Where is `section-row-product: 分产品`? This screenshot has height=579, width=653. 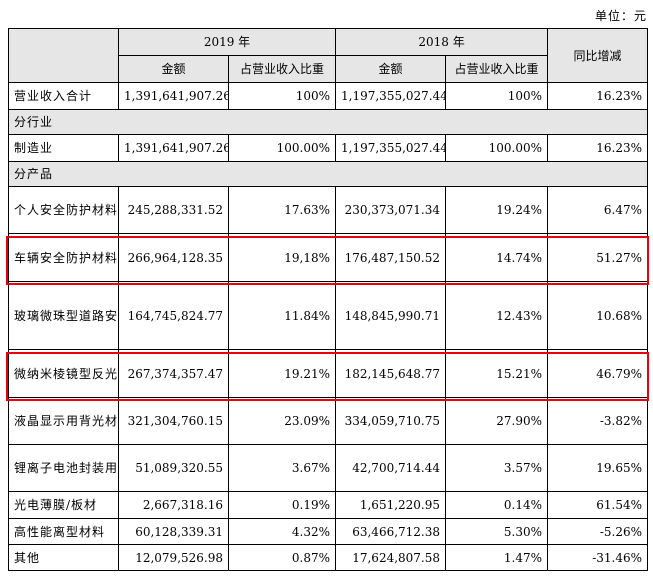
section-row-product: 分产品 is located at coordinates (328, 174).